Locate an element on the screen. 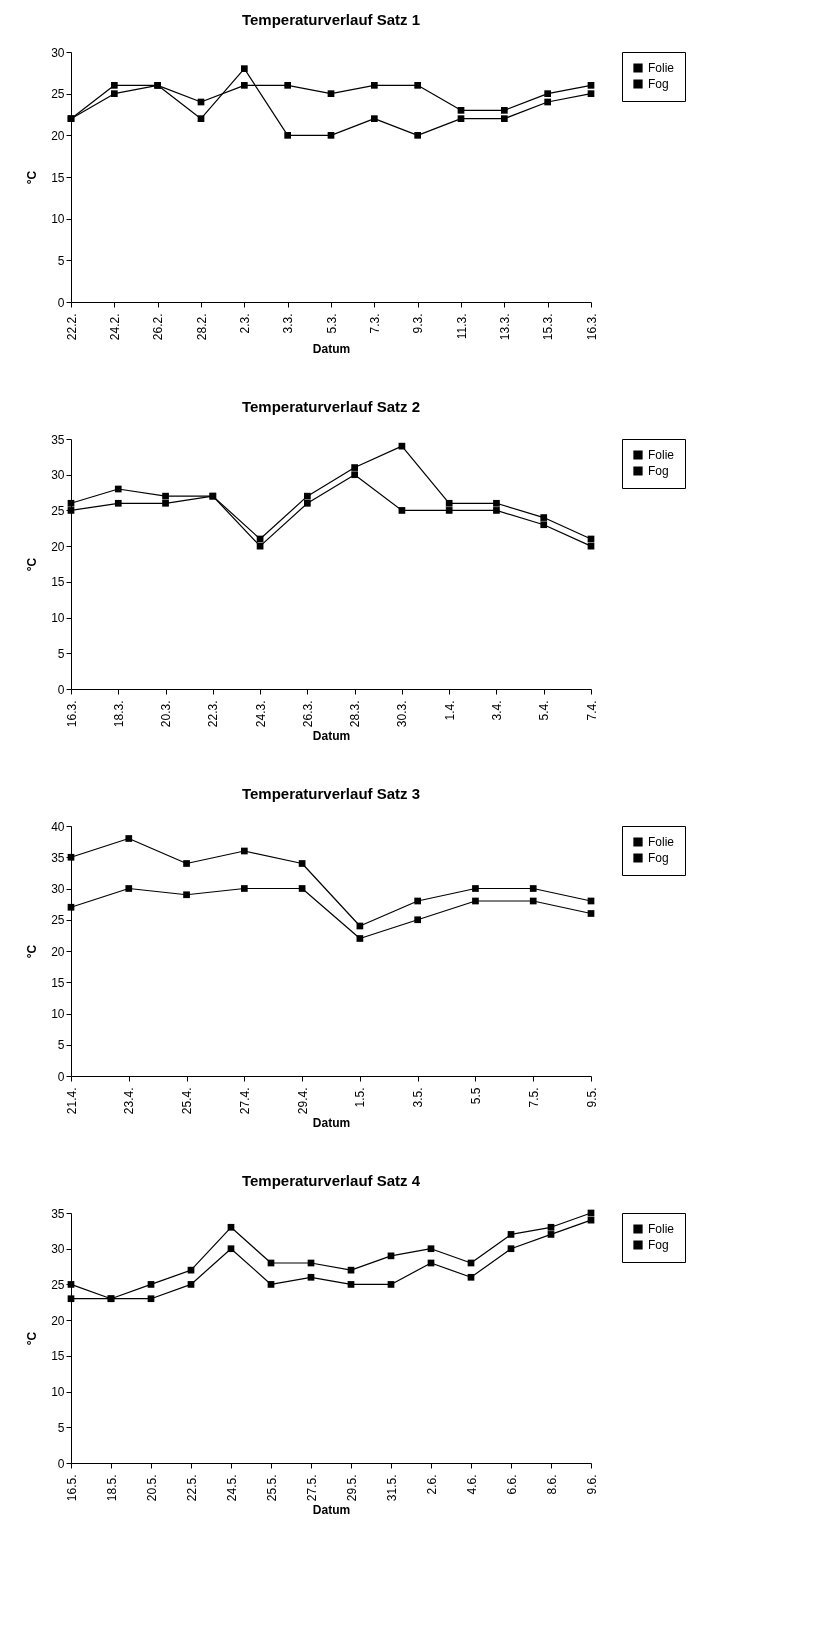  x-tick-label: 15.3. is located at coordinates (548, 327).